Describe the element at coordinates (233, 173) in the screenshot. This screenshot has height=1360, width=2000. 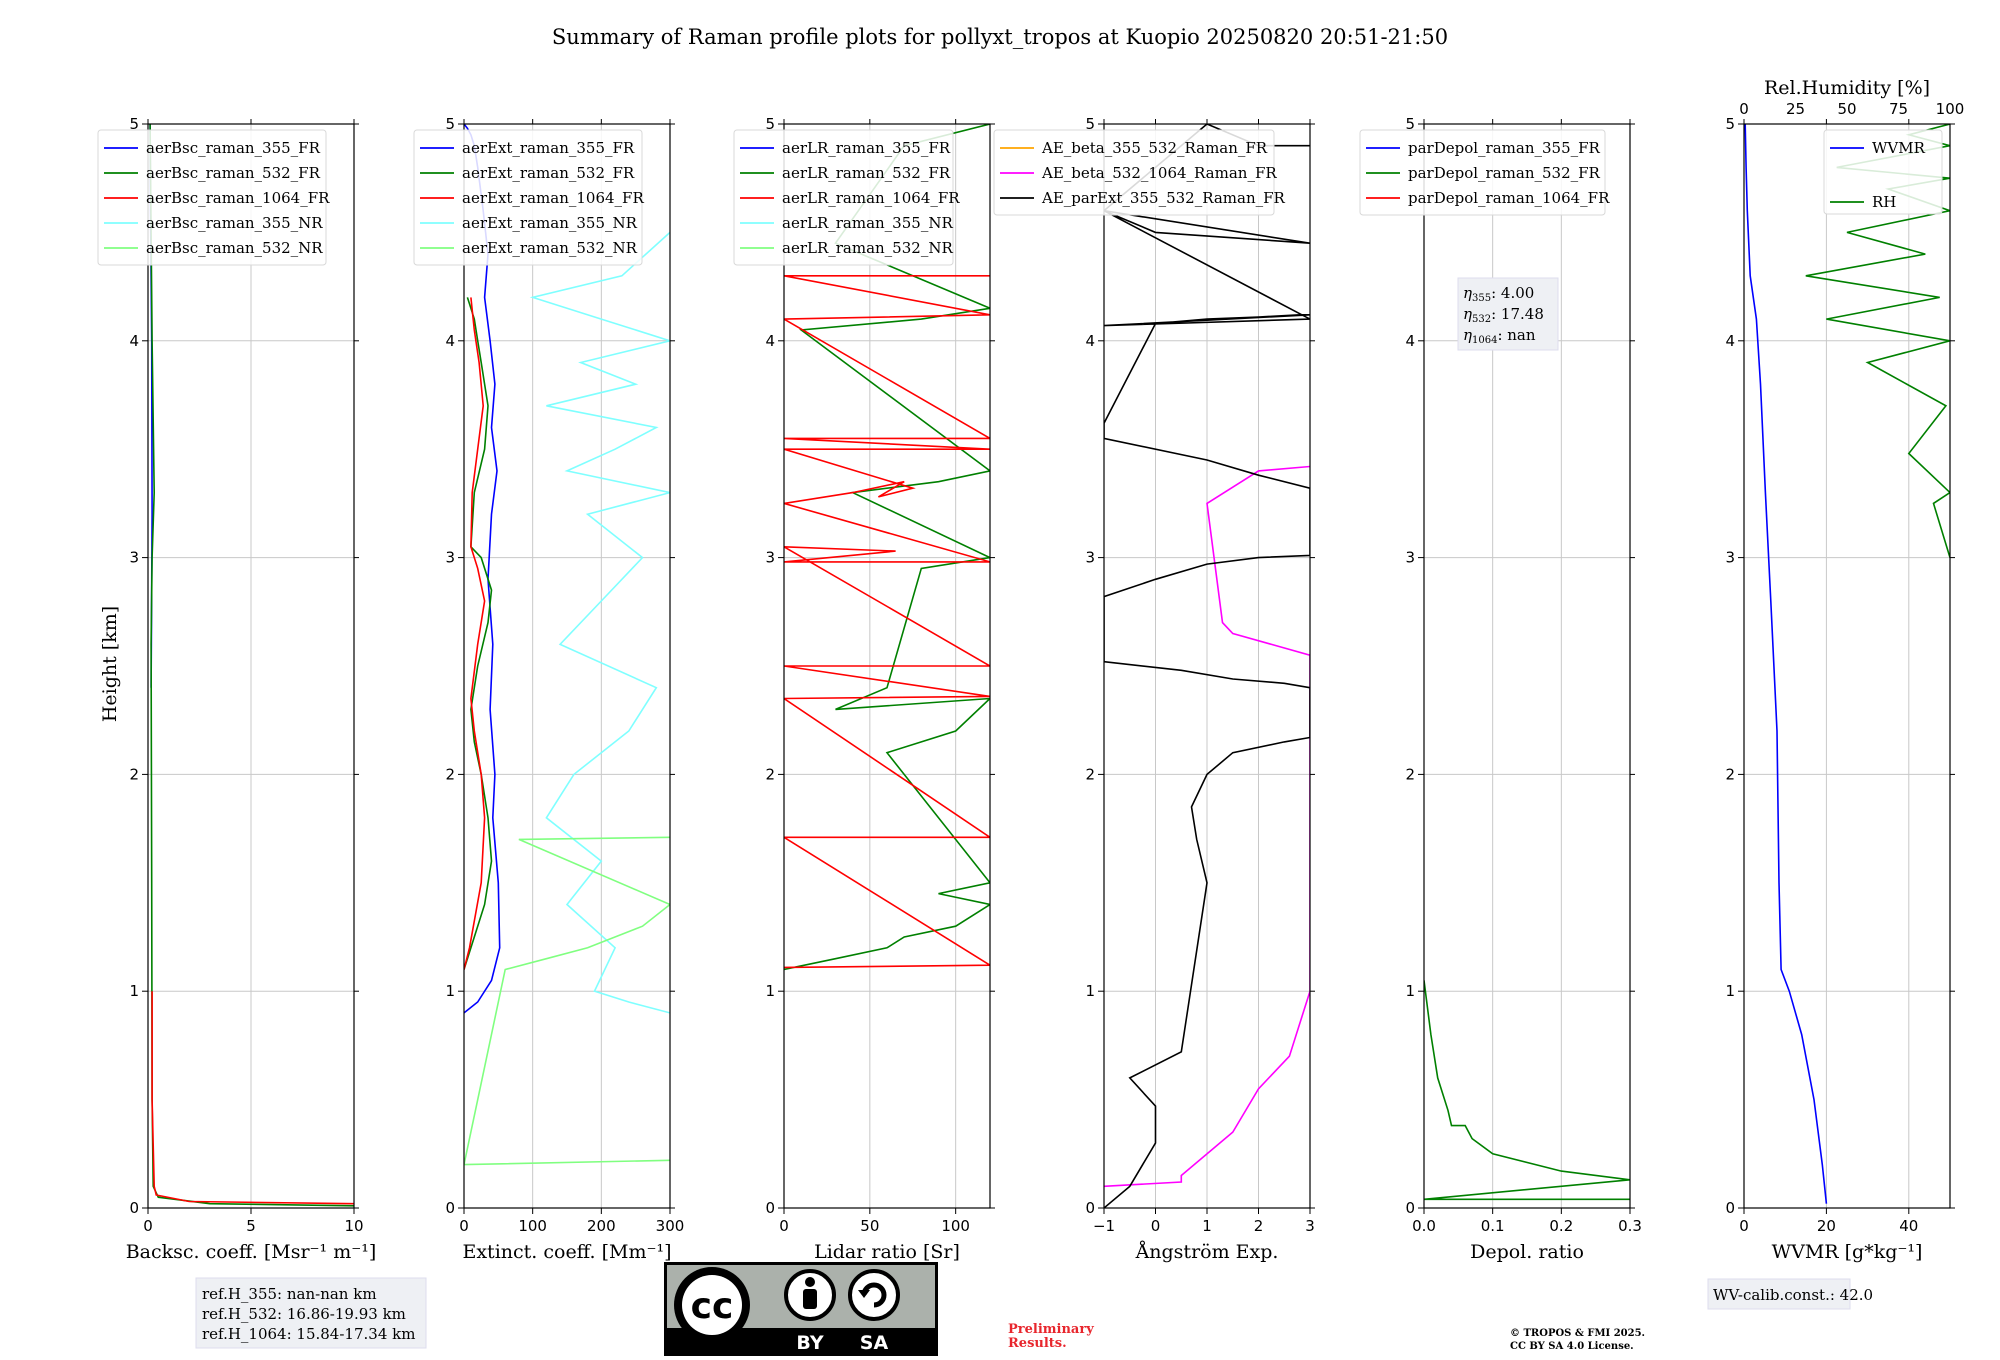
I see `legend-entry: aerBsc_raman_532_FR` at that location.